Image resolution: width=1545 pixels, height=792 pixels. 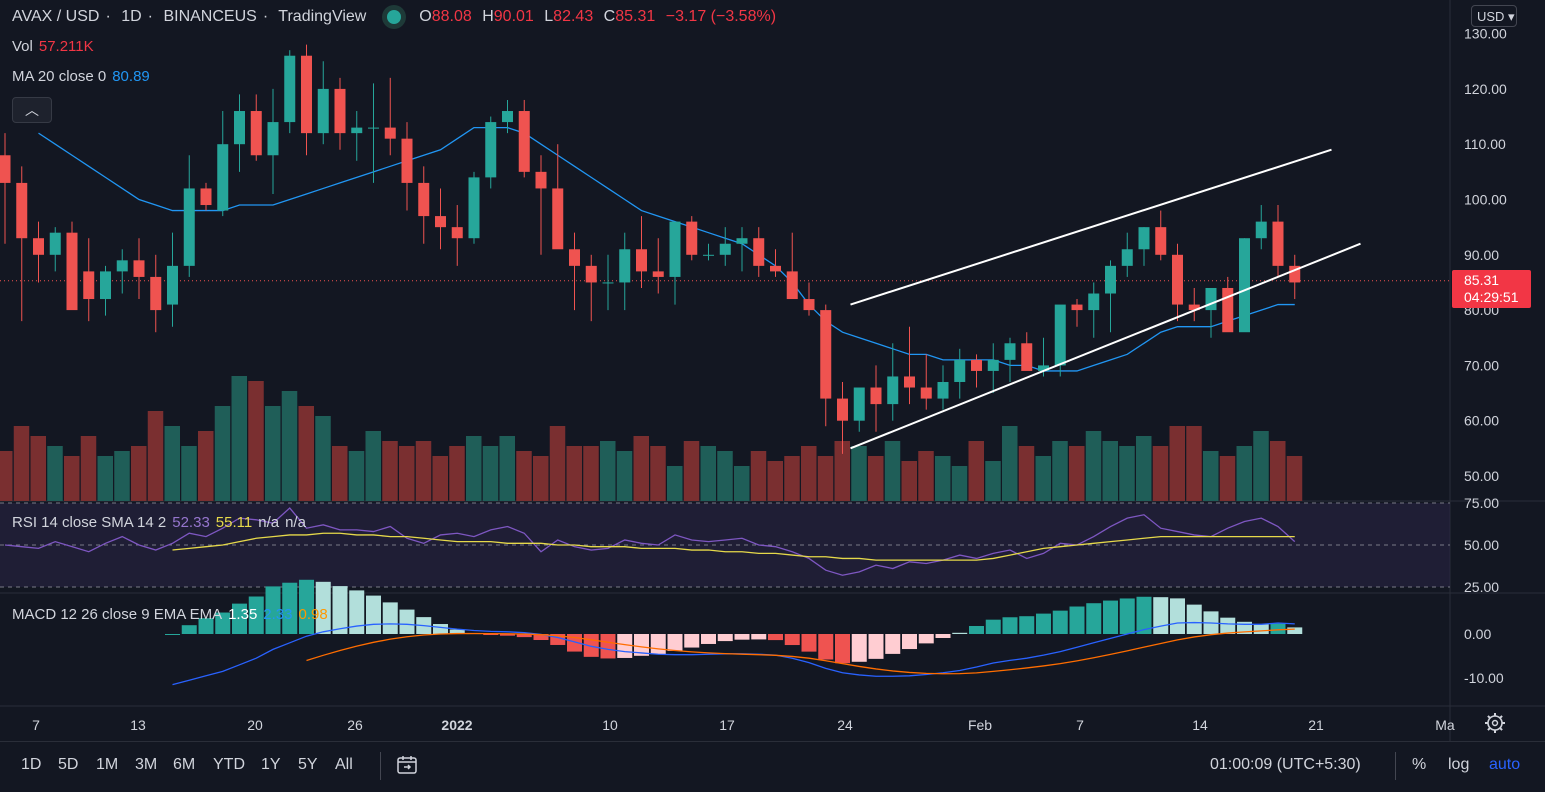 I want to click on rsi-sma-value: 55.11, so click(x=234, y=522).